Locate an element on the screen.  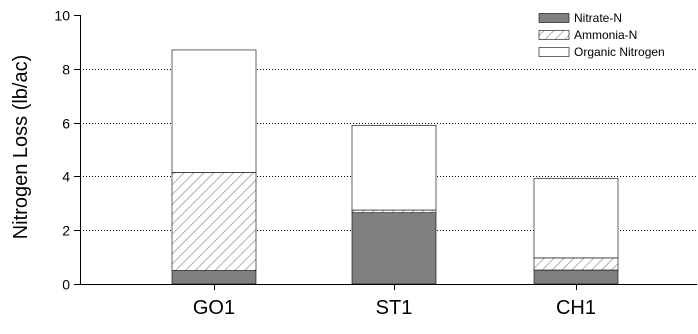
y-tick-label: 0 is located at coordinates (66, 285).